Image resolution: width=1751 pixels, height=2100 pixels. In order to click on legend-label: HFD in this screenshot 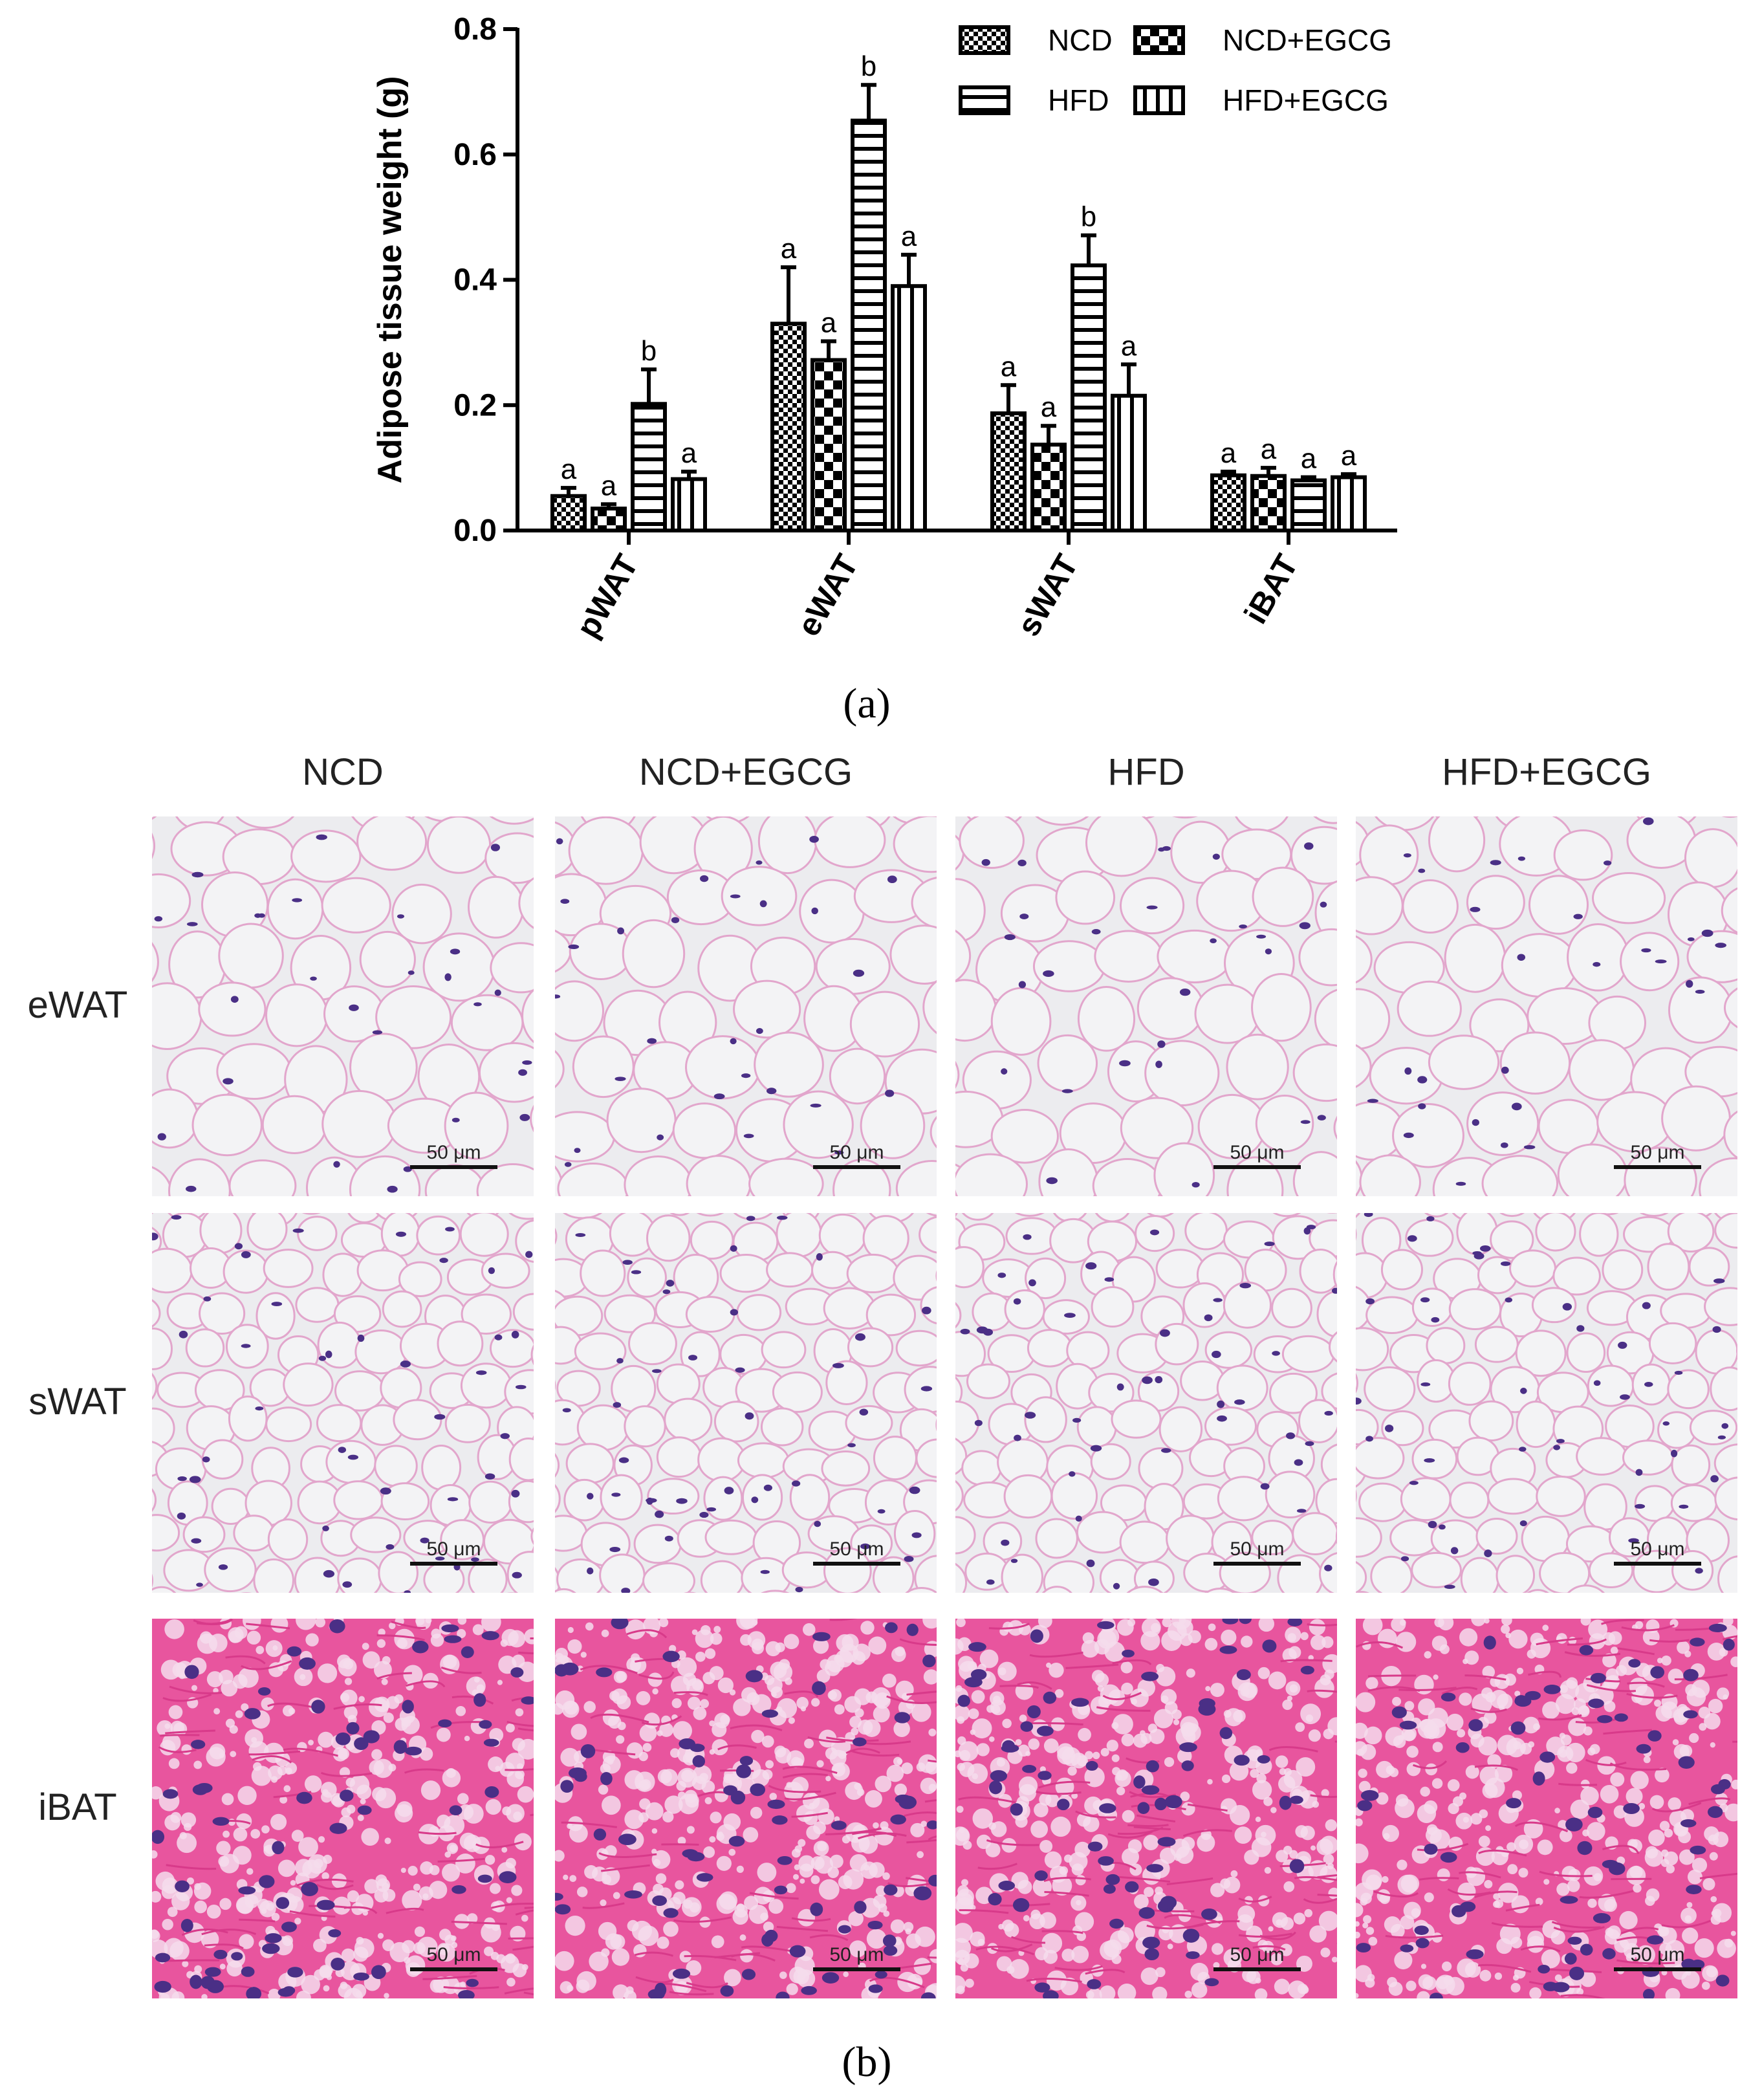, I will do `click(1078, 100)`.